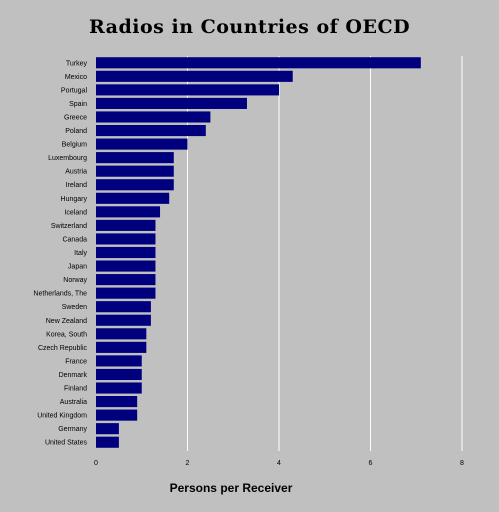 The width and height of the screenshot is (499, 512). What do you see at coordinates (371, 463) in the screenshot?
I see `x-tick-label: 6` at bounding box center [371, 463].